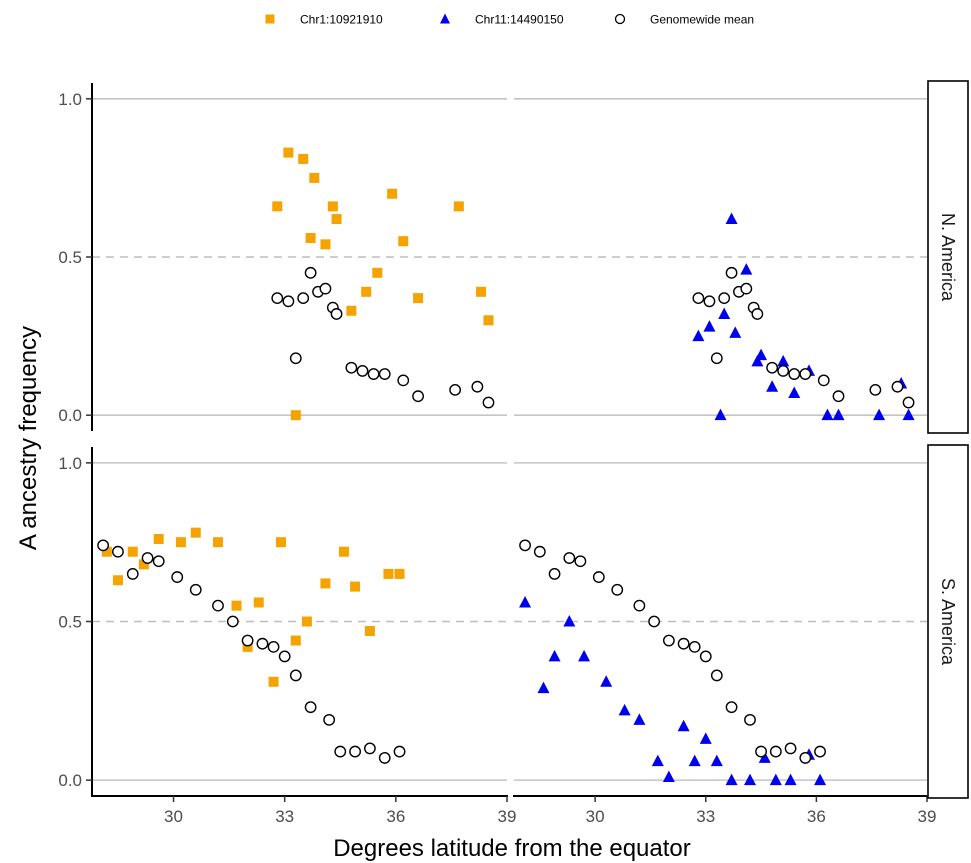  I want to click on y-tick-label: 0.0, so click(70, 780).